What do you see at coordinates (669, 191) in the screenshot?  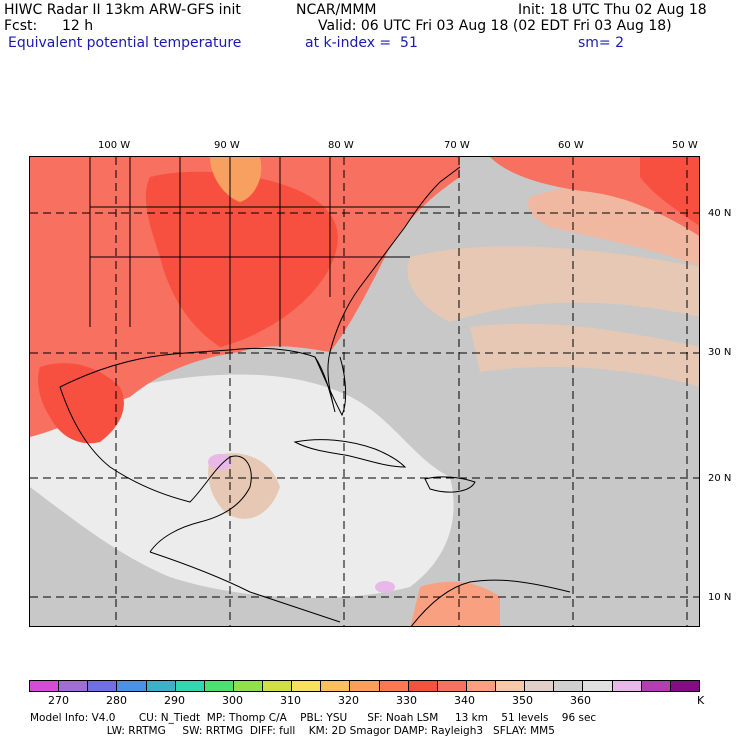 I see `atlantic-hot-plume` at bounding box center [669, 191].